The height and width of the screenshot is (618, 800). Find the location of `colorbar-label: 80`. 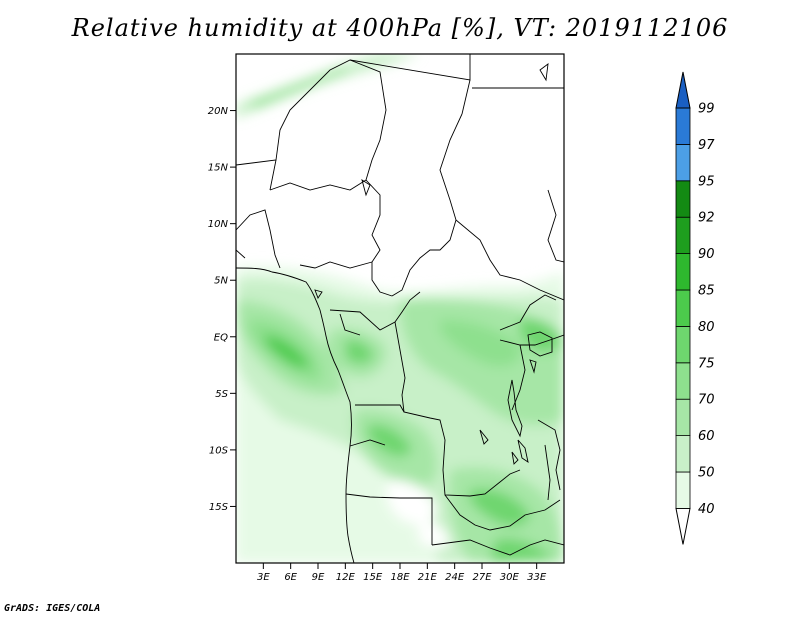

colorbar-label: 80 is located at coordinates (706, 327).